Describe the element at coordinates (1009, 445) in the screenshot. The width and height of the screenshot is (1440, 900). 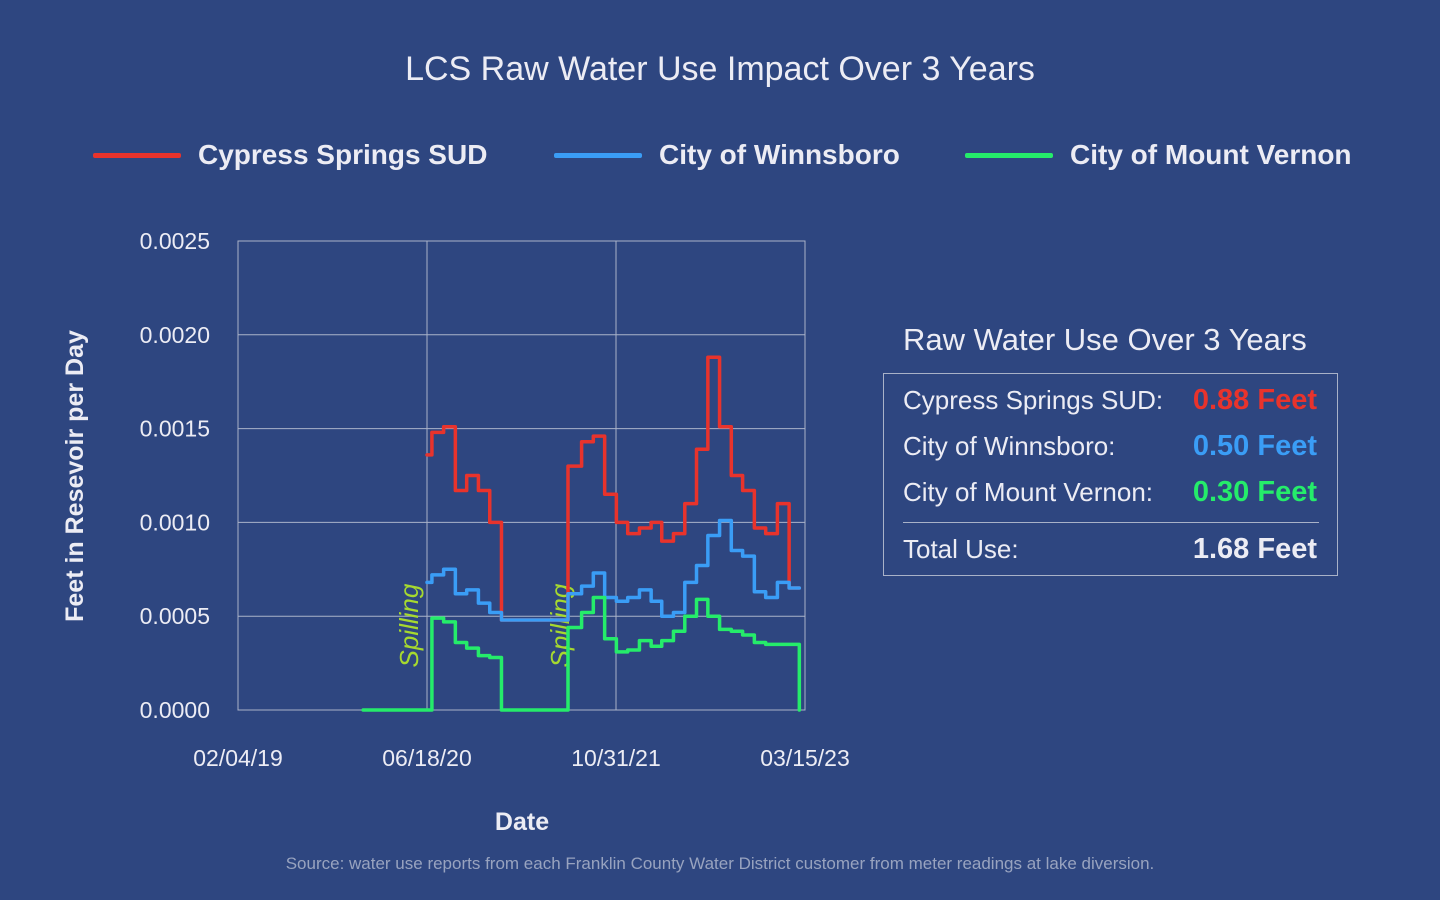
I see `summary-label: City of Winnsboro:` at that location.